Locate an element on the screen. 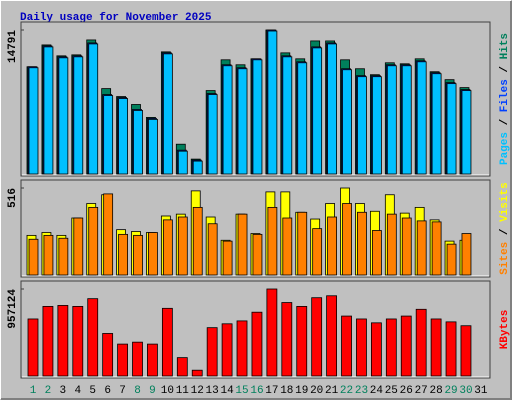 This screenshot has width=512, height=400. x-tick-label: 7 is located at coordinates (122, 391).